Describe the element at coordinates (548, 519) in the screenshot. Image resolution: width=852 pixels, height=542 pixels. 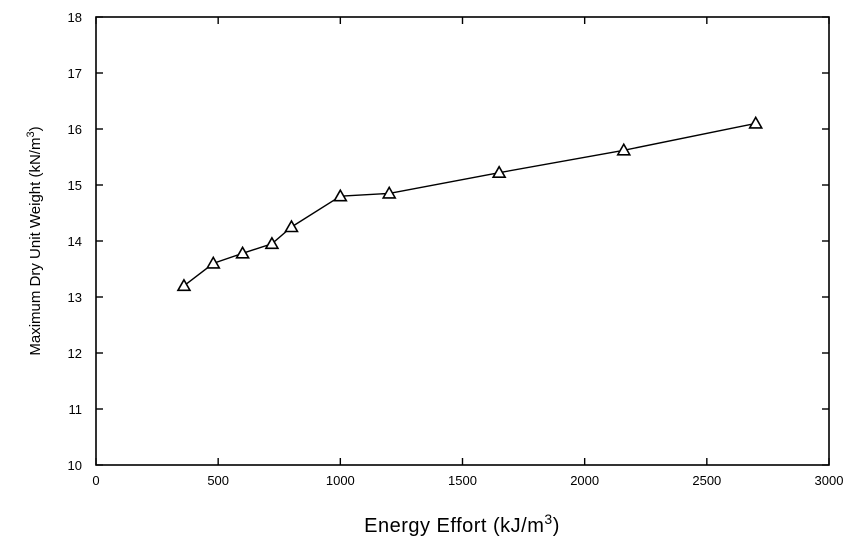
I see `x-axis-title-sup: 3` at that location.